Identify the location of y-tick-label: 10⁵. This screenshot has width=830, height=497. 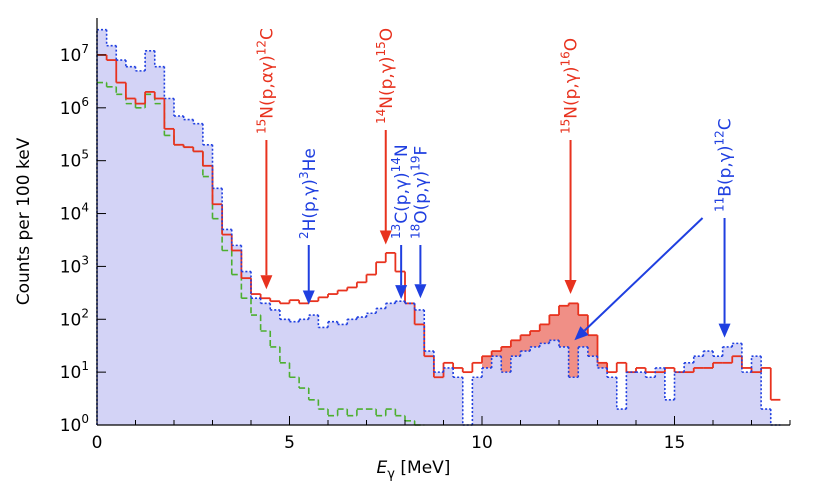
(74, 160).